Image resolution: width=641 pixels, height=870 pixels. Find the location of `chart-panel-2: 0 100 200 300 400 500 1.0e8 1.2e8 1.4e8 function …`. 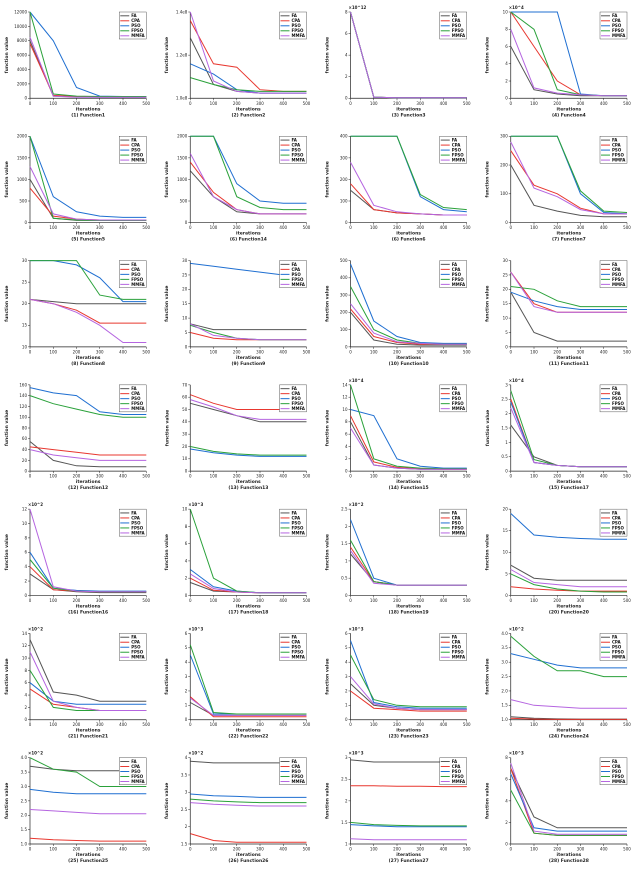

chart-panel-2: 0 100 200 300 400 500 1.0e8 1.2e8 1.4e8 function … is located at coordinates (237, 63).